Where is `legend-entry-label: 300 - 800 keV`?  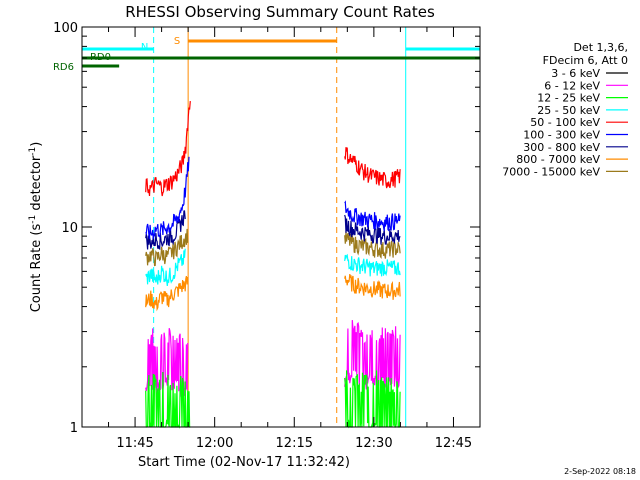 legend-entry-label: 300 - 800 keV is located at coordinates (561, 147).